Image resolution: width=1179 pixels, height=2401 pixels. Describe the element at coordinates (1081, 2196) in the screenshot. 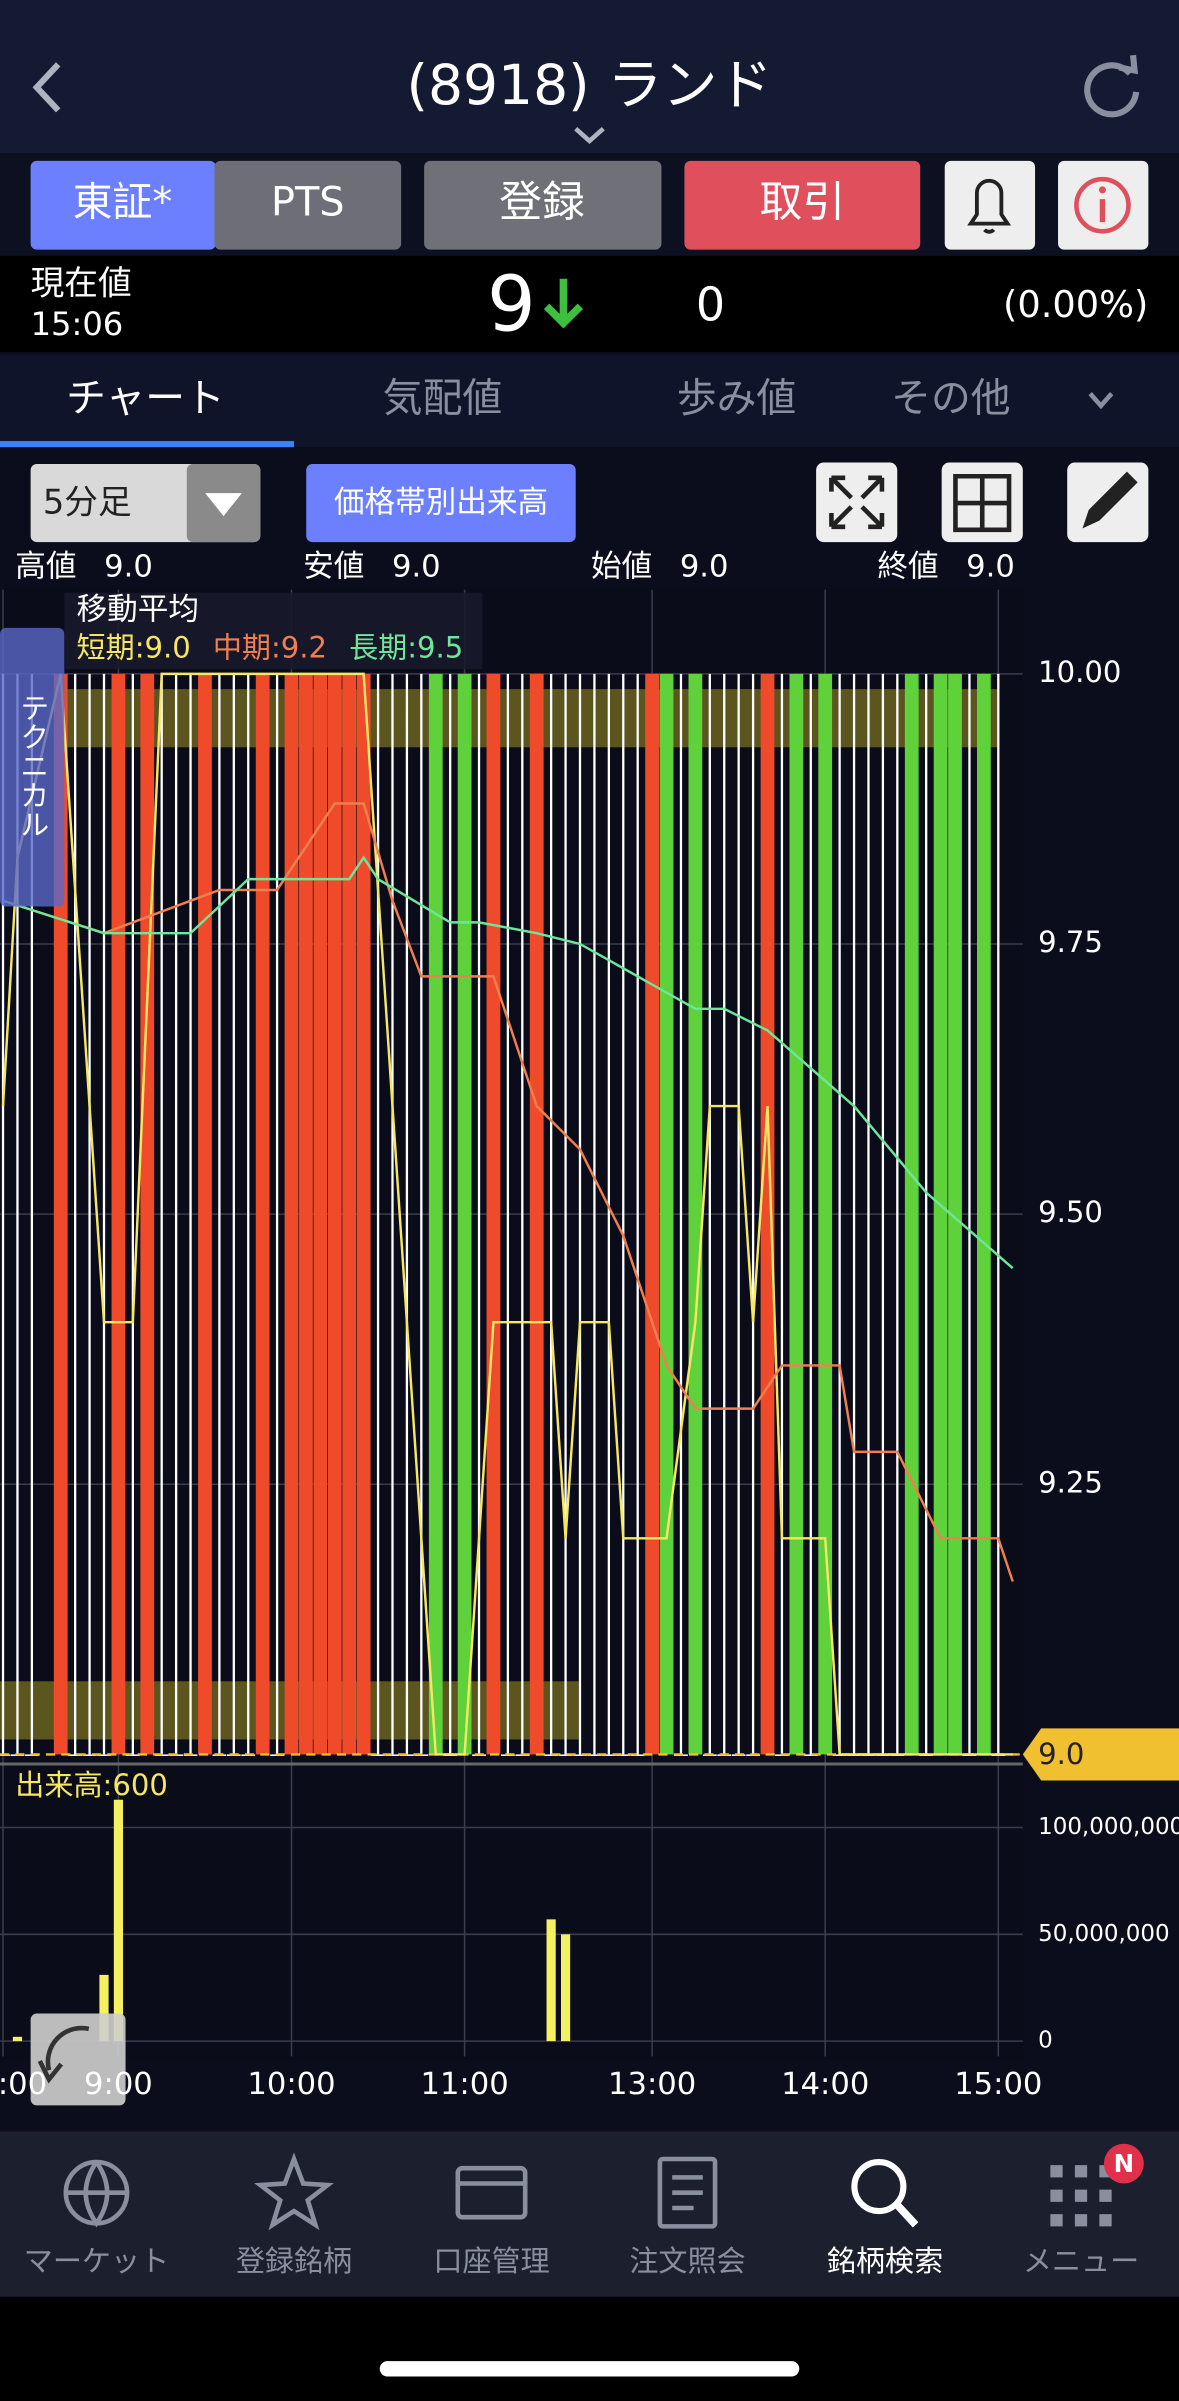

I see `menu-icon` at that location.